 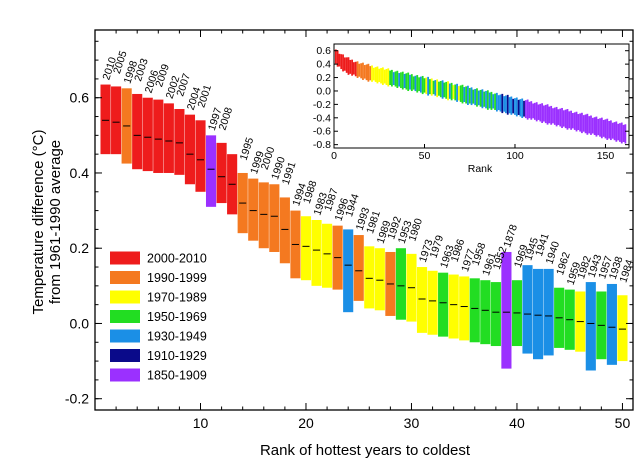 What do you see at coordinates (323, 91) in the screenshot?
I see `inset-y-tick-label: 0.0` at bounding box center [323, 91].